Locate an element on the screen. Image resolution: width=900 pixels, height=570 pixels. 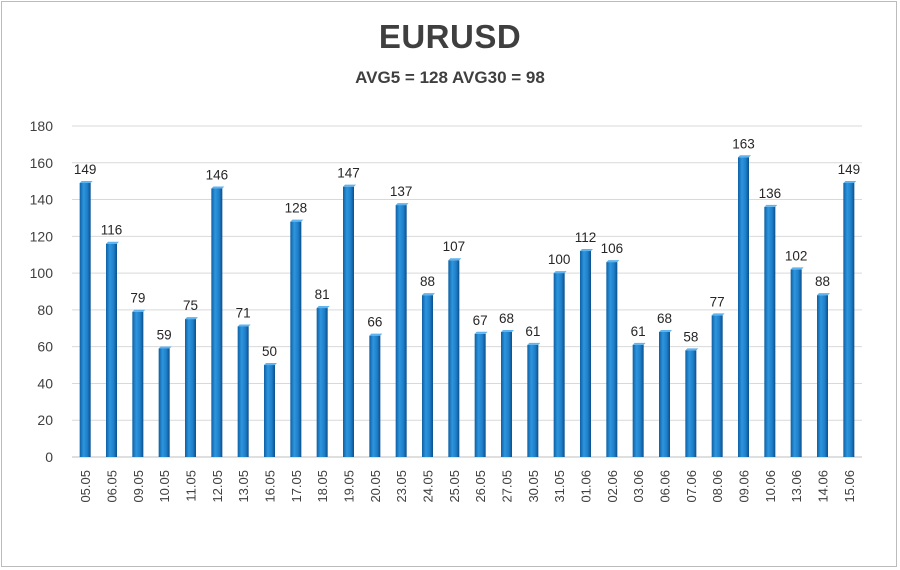
x-tick-label: 13.06 is located at coordinates (796, 486).